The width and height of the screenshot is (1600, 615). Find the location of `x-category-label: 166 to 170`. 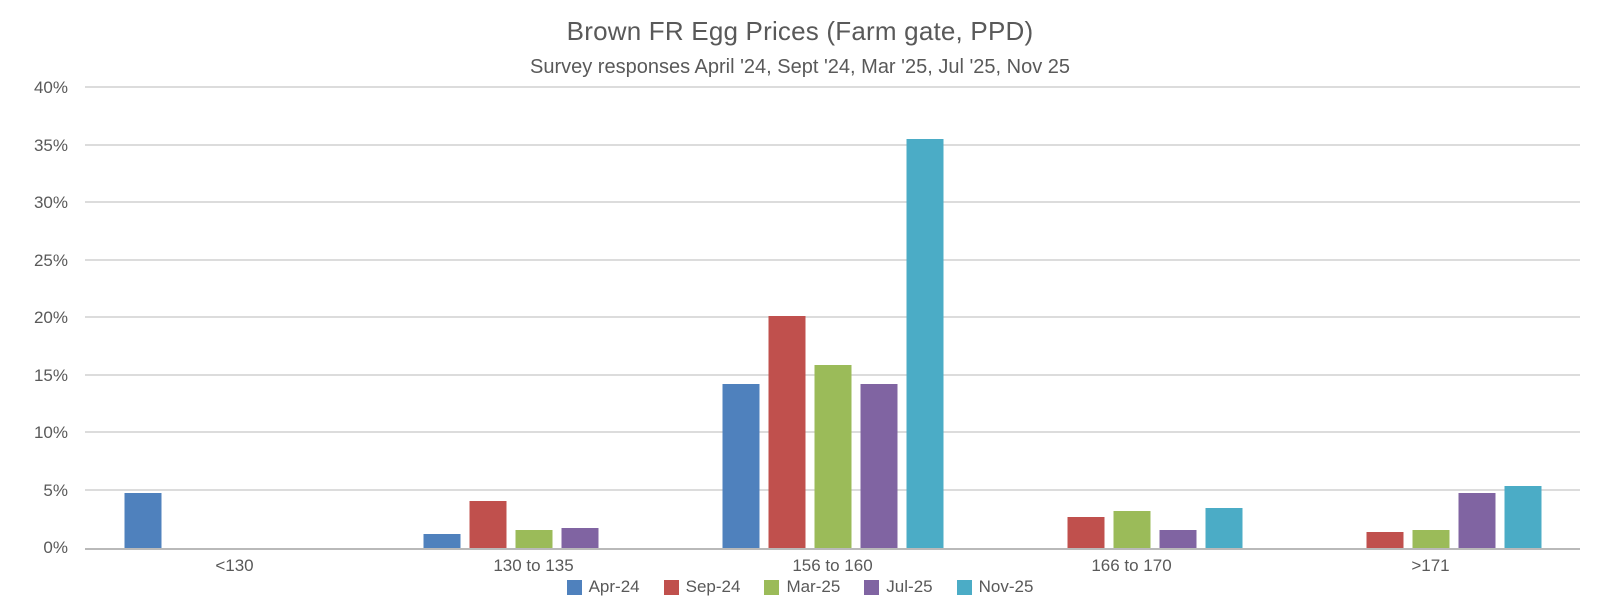

x-category-label: 166 to 170 is located at coordinates (1131, 565).